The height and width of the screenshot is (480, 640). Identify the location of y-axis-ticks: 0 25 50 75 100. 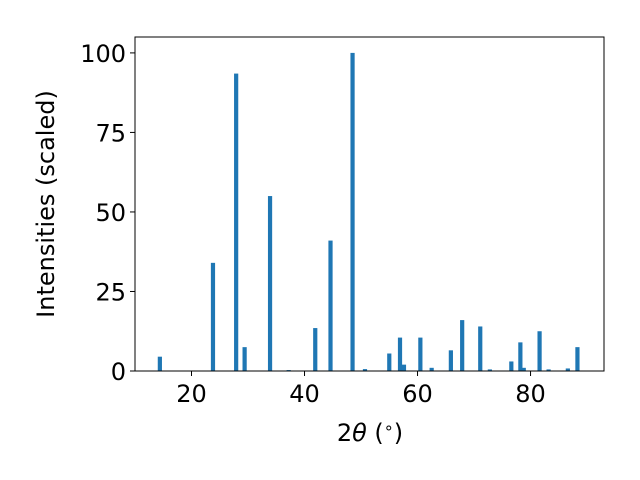
(107, 213).